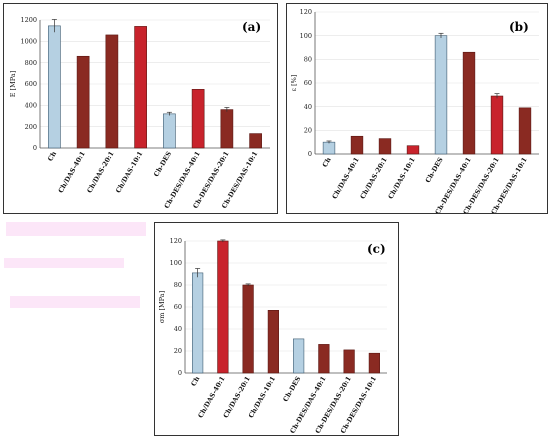 The width and height of the screenshot is (550, 440). I want to click on y-tick-label: 800, so click(31, 63).